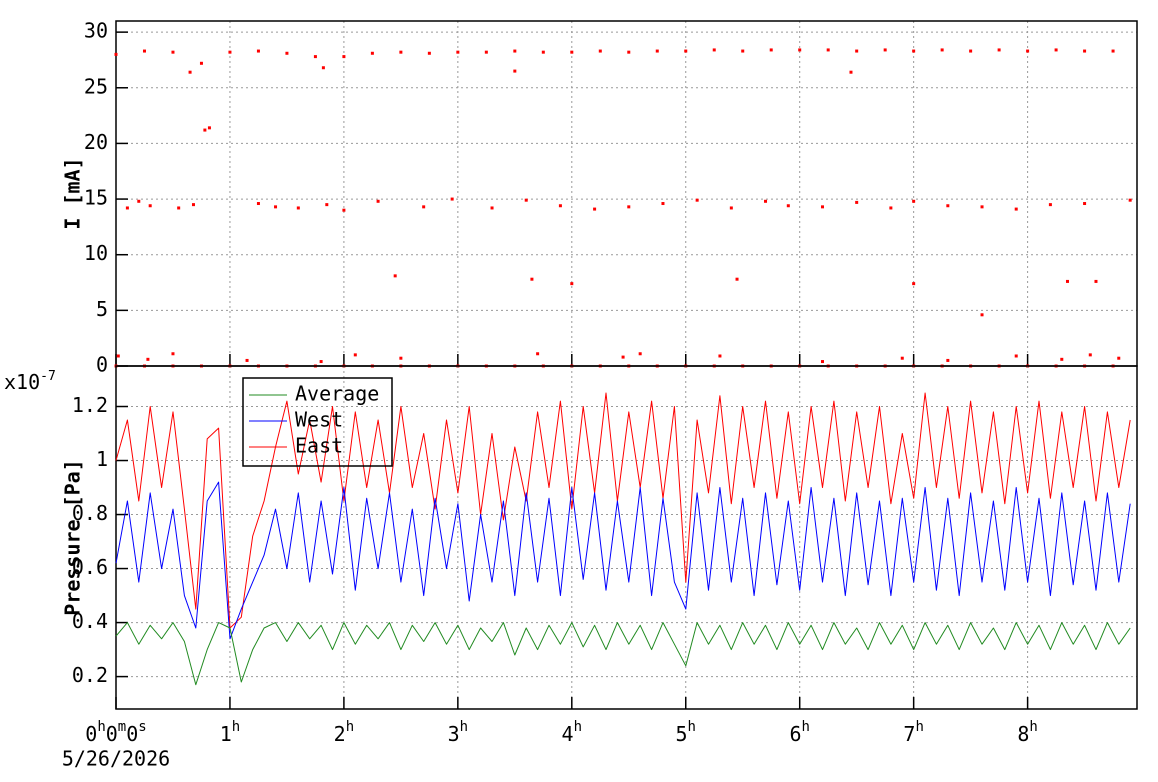 Image resolution: width=1158 pixels, height=782 pixels. Describe the element at coordinates (102, 459) in the screenshot. I see `y-tick-label: 1` at that location.